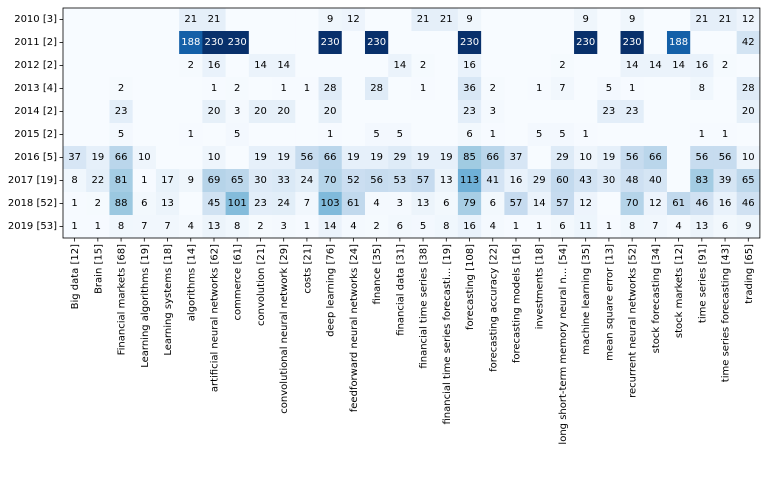 The image size is (784, 496). Describe the element at coordinates (330, 111) in the screenshot. I see `cell-value-label: 20` at that location.